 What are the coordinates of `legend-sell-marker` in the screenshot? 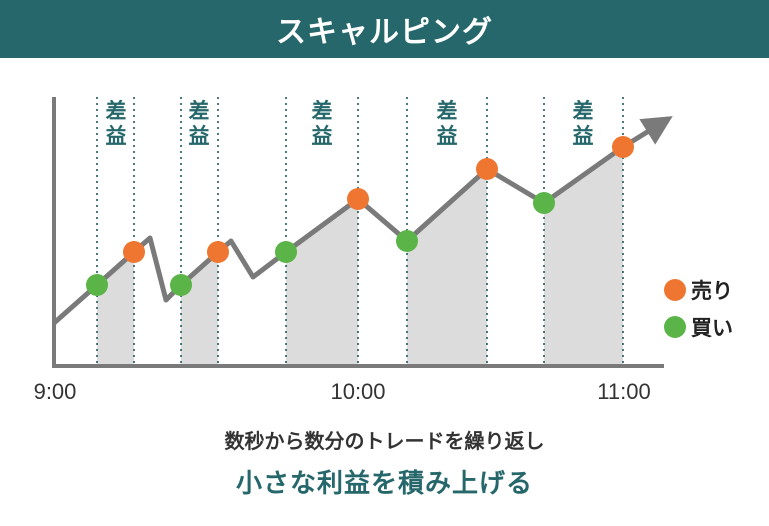 It's located at (675, 290).